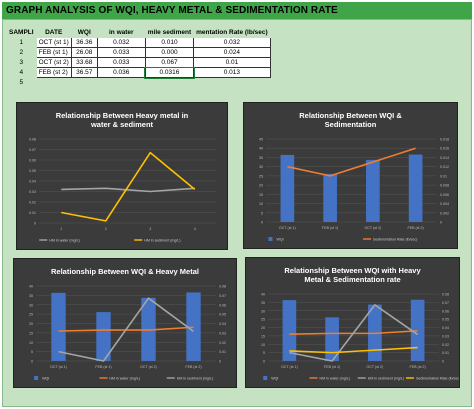  Describe the element at coordinates (84, 62) in the screenshot. I see `table-cell: 33.68` at that location.